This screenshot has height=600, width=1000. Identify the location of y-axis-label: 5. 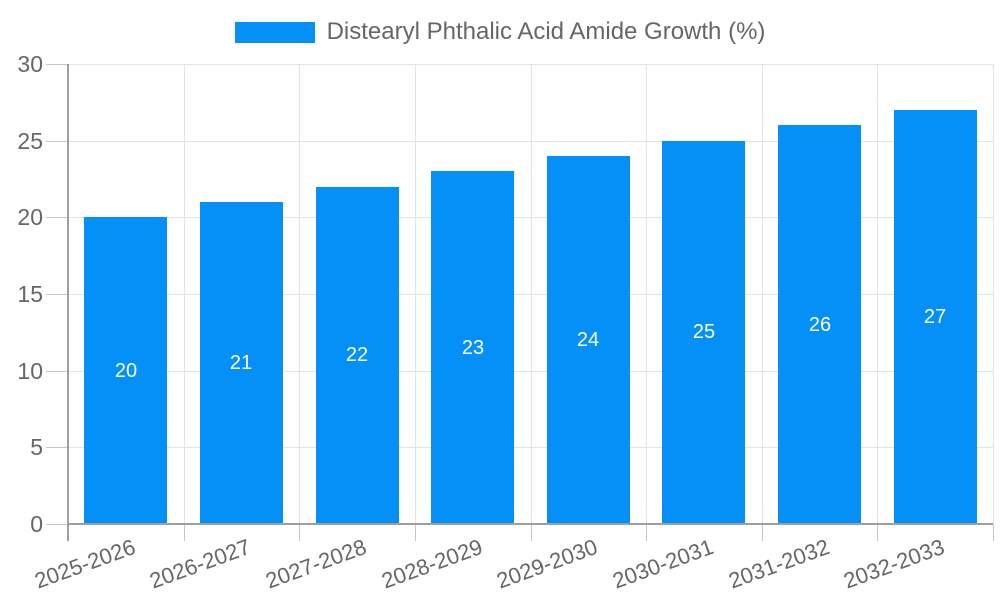
(36, 447).